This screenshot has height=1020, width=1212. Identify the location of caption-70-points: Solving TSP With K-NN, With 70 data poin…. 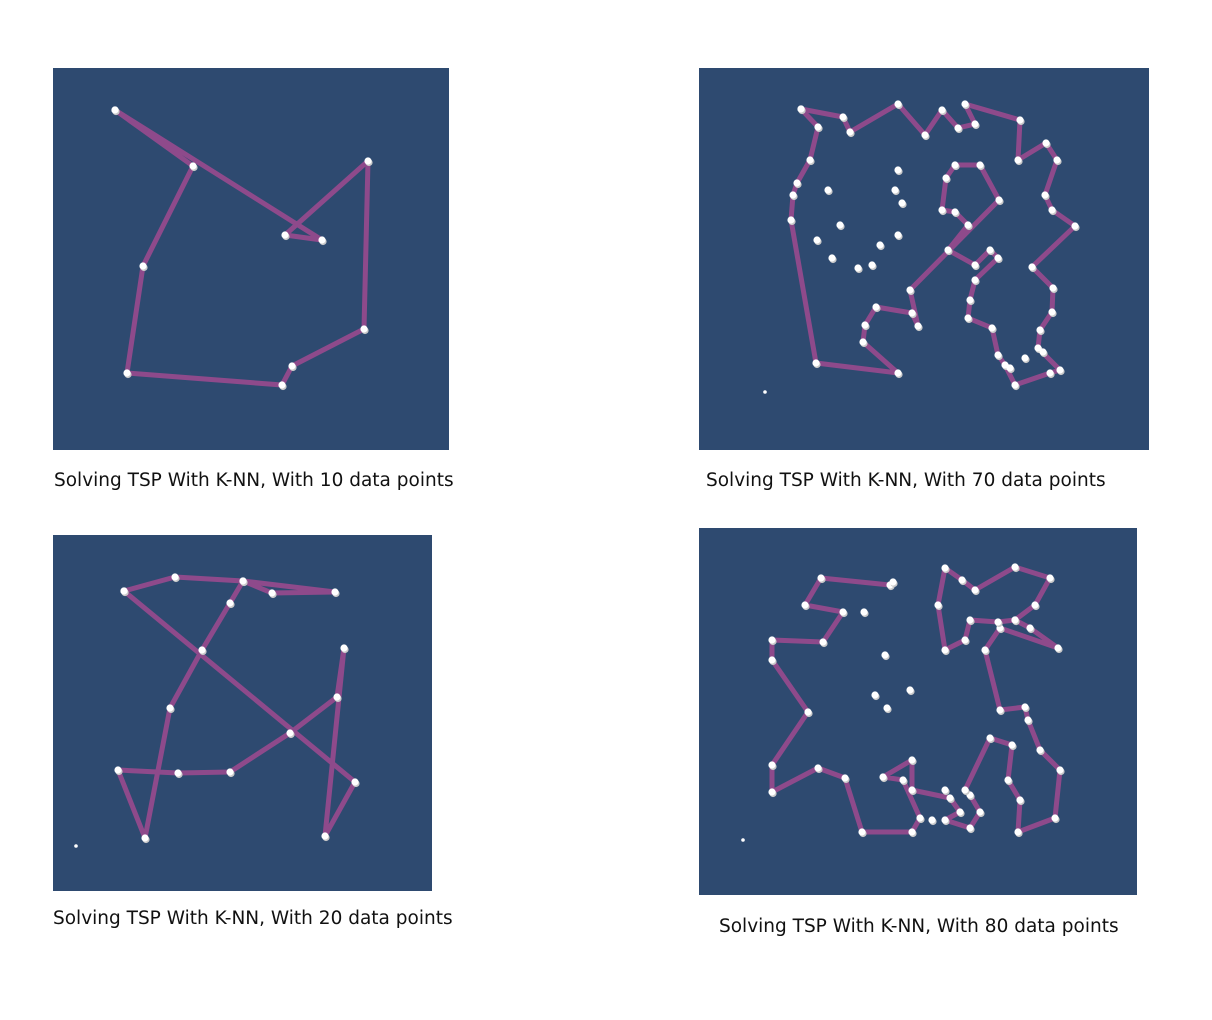
(906, 480).